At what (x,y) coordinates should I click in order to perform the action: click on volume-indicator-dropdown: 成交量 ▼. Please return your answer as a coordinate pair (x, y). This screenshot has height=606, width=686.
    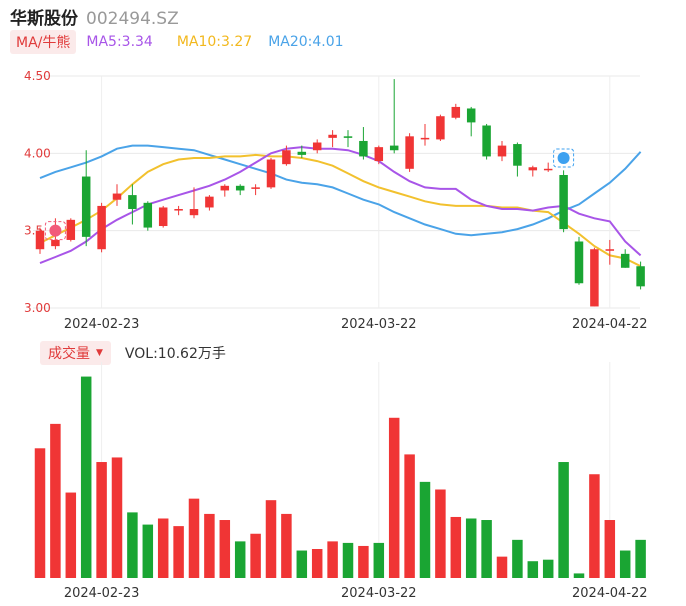
    Looking at the image, I should click on (75, 353).